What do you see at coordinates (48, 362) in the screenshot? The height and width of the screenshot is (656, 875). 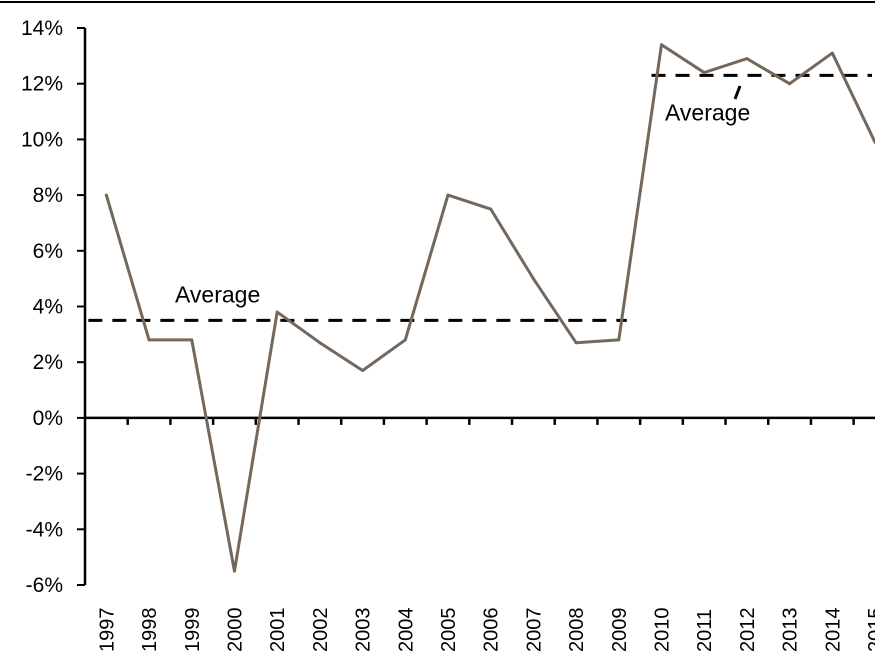 I see `y-tick-label: 2%` at bounding box center [48, 362].